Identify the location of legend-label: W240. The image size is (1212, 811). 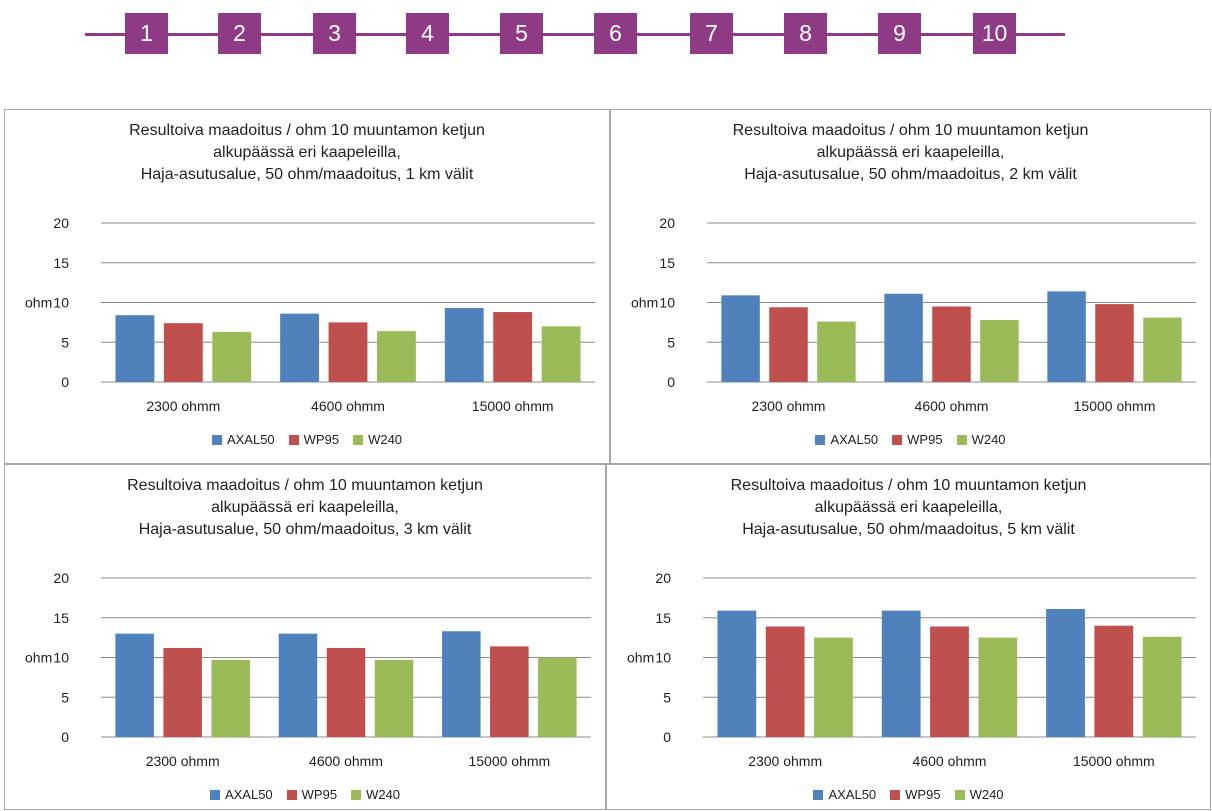
(383, 794).